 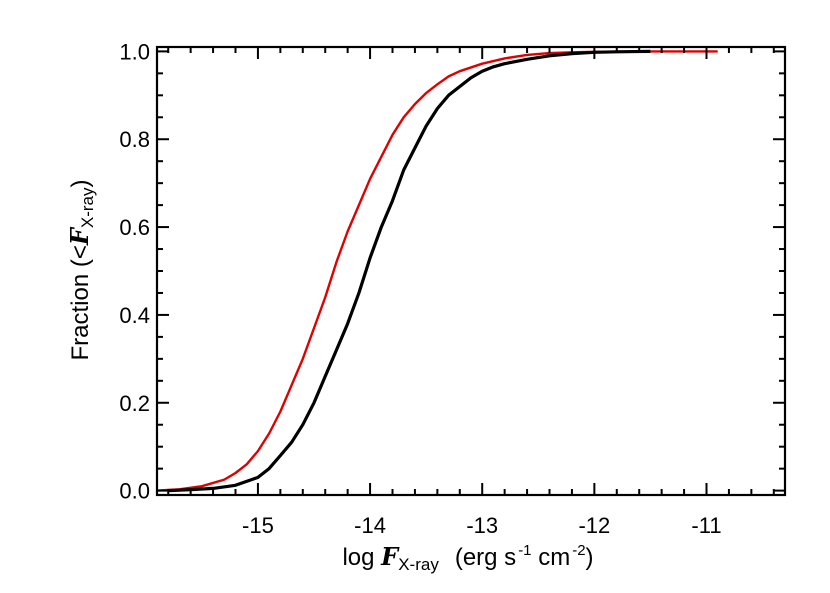 What do you see at coordinates (467, 558) in the screenshot?
I see `x-axis-label: log FX-ray (erg s -1 cm -2)` at bounding box center [467, 558].